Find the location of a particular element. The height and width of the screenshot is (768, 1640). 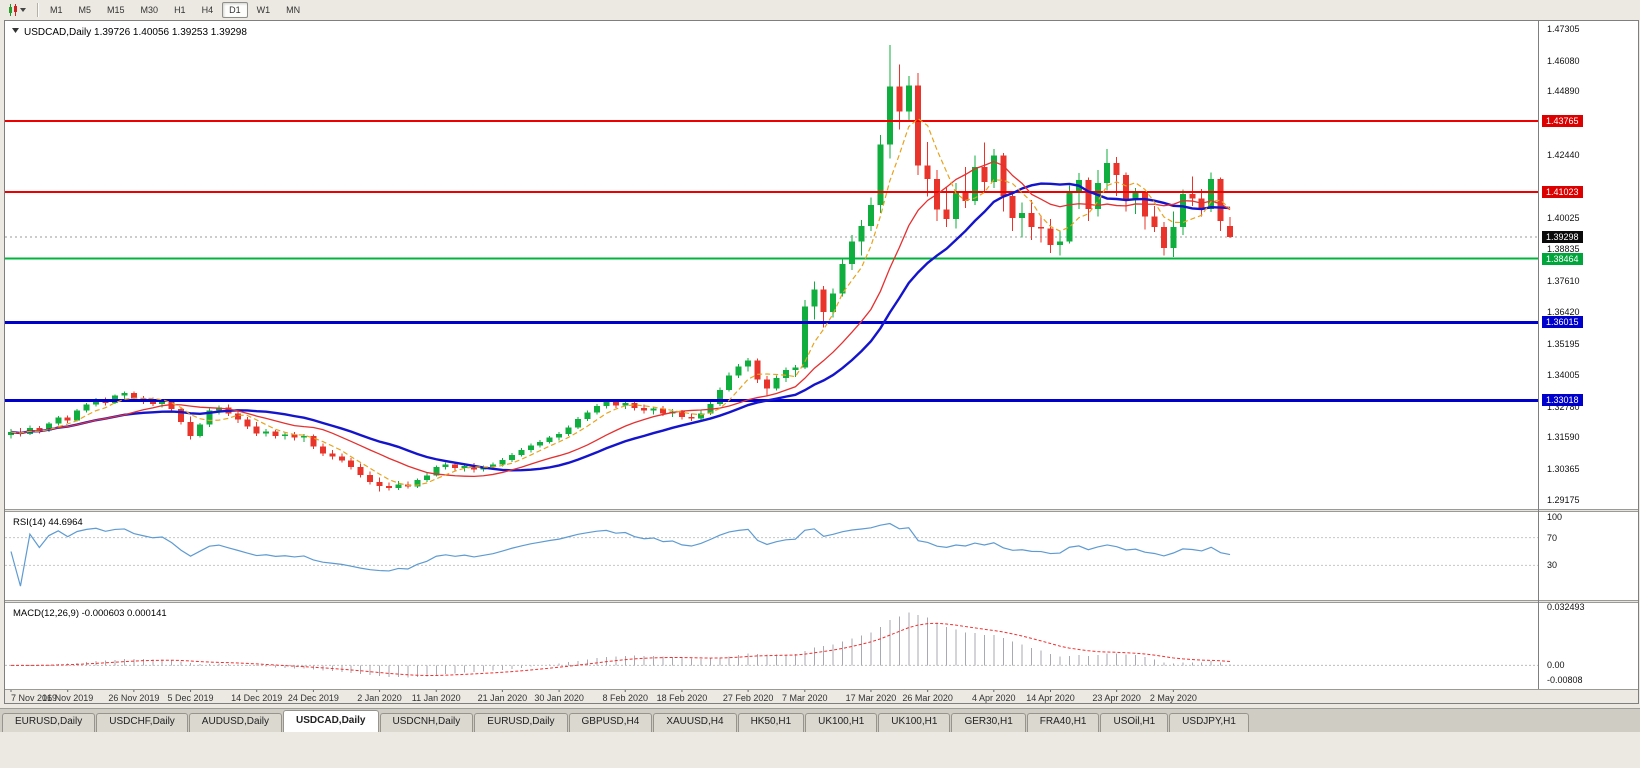

timeframe-button-D1: D1 is located at coordinates (235, 10).